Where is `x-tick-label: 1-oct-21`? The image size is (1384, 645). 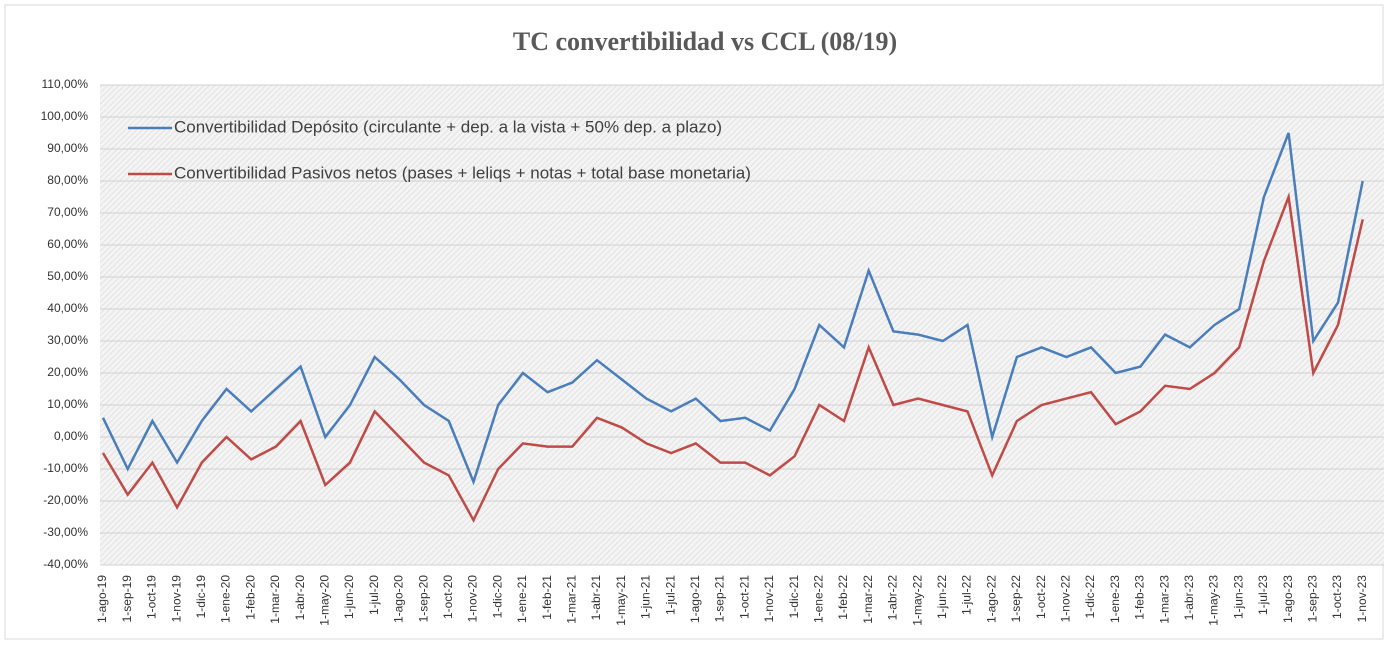 x-tick-label: 1-oct-21 is located at coordinates (744, 597).